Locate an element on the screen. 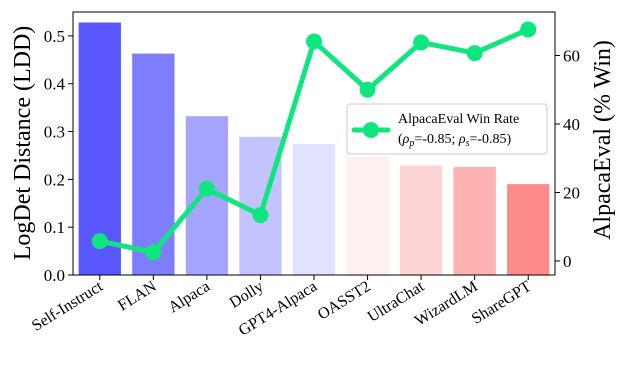  right-tick-label: 40 is located at coordinates (571, 124).